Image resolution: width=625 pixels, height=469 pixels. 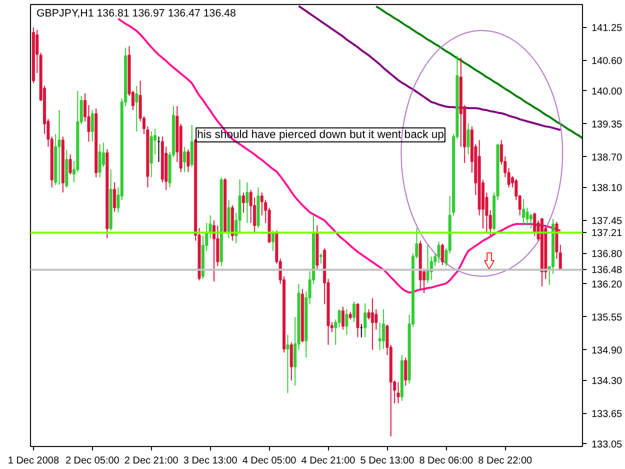 I want to click on ref-line-label: 136.48, so click(x=607, y=270).